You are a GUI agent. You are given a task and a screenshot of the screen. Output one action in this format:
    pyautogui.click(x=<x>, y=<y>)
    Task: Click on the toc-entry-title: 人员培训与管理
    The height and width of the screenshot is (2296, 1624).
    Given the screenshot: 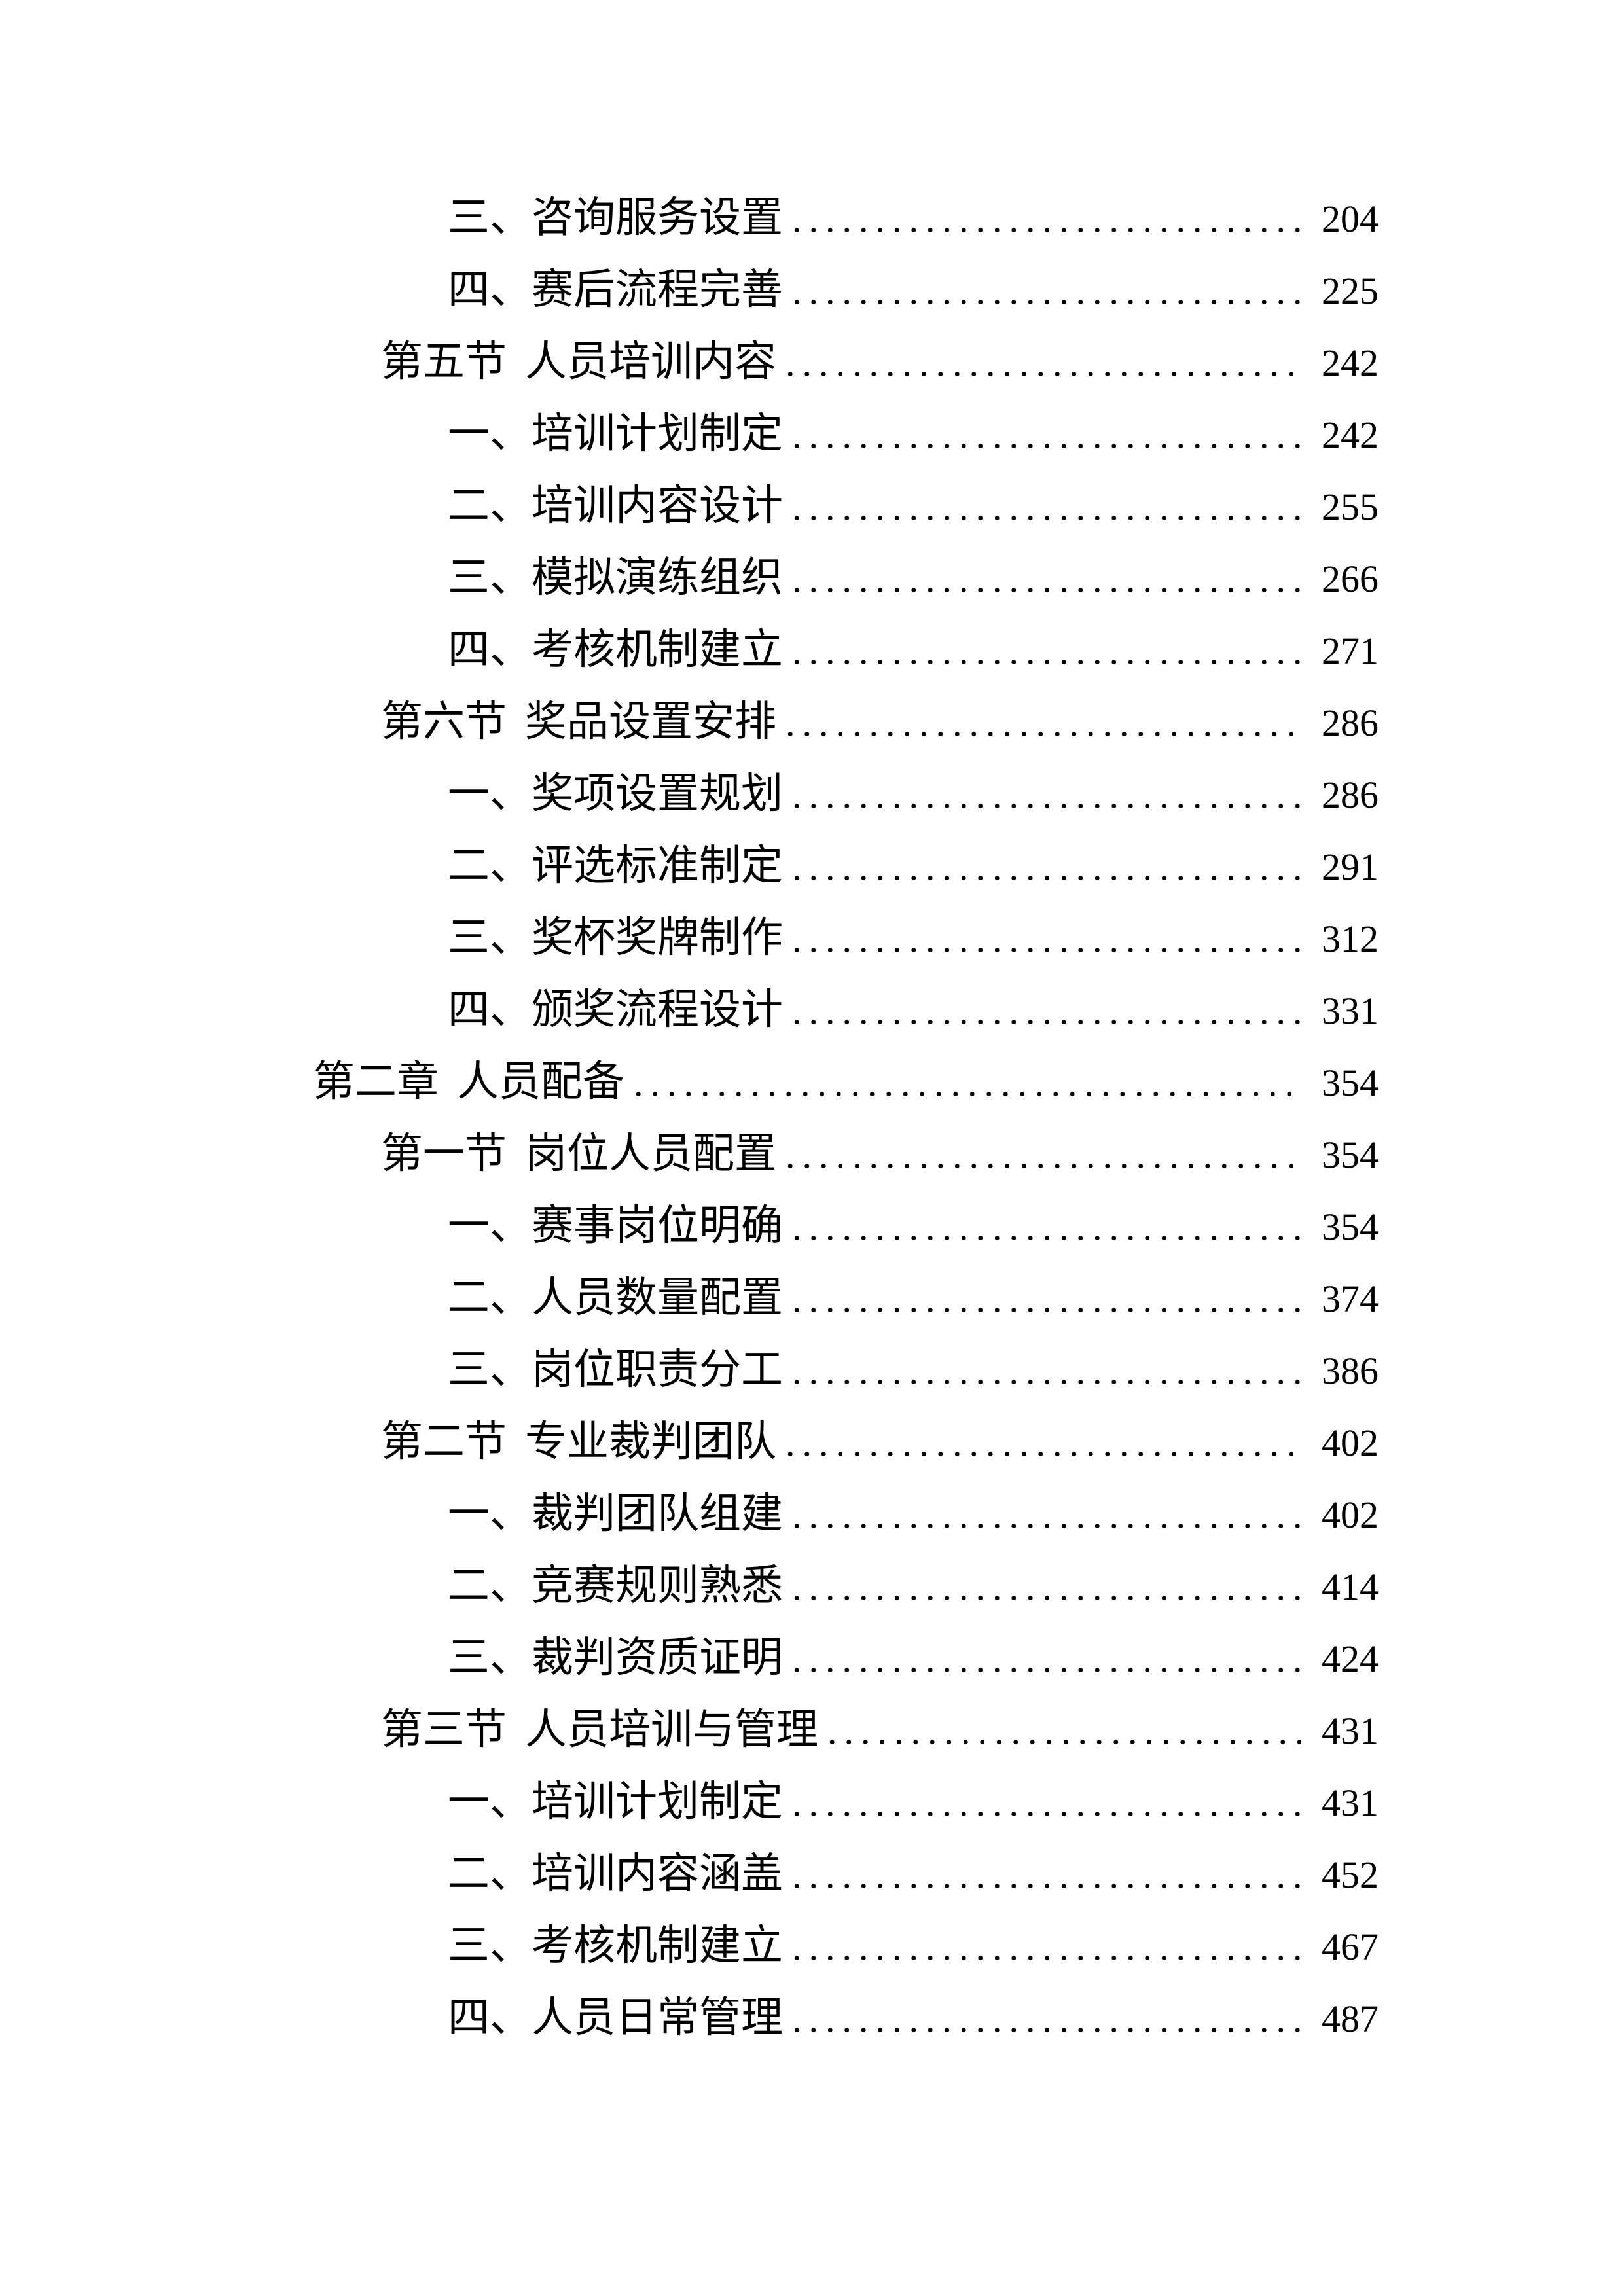 What is the action you would take?
    pyautogui.click(x=671, y=1729)
    